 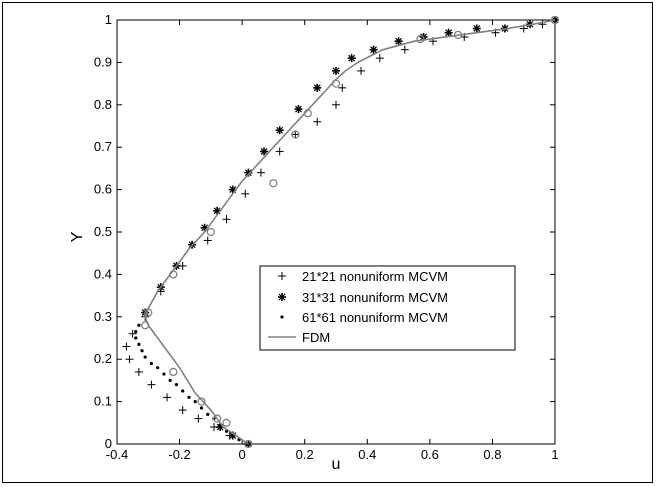 What do you see at coordinates (282, 305) in the screenshot?
I see `legend-markers` at bounding box center [282, 305].